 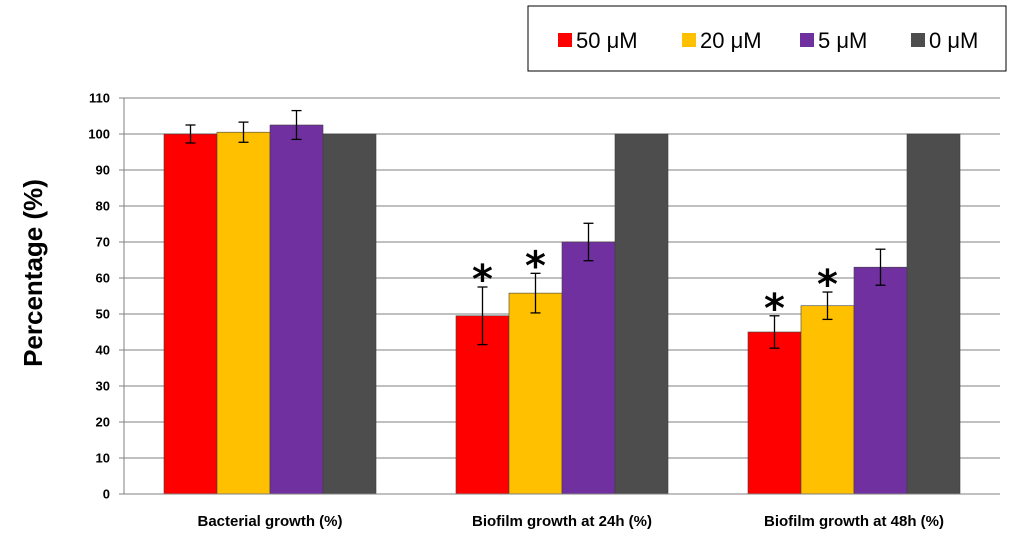 I want to click on legend-box, so click(x=767, y=38).